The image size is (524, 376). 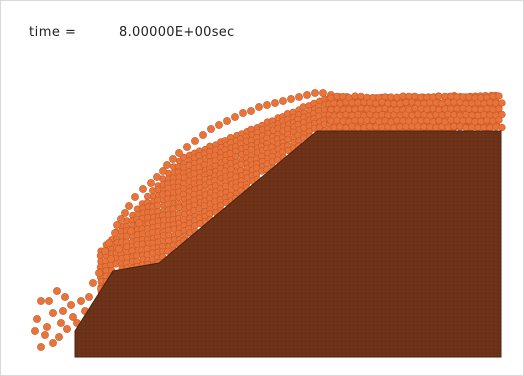 I want to click on time-label: time =, so click(x=53, y=32).